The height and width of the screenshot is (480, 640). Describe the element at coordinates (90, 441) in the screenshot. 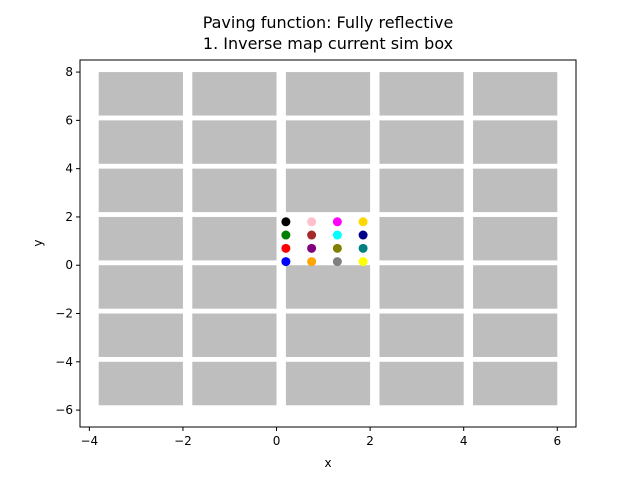

I see `x-tick-label: −4` at that location.